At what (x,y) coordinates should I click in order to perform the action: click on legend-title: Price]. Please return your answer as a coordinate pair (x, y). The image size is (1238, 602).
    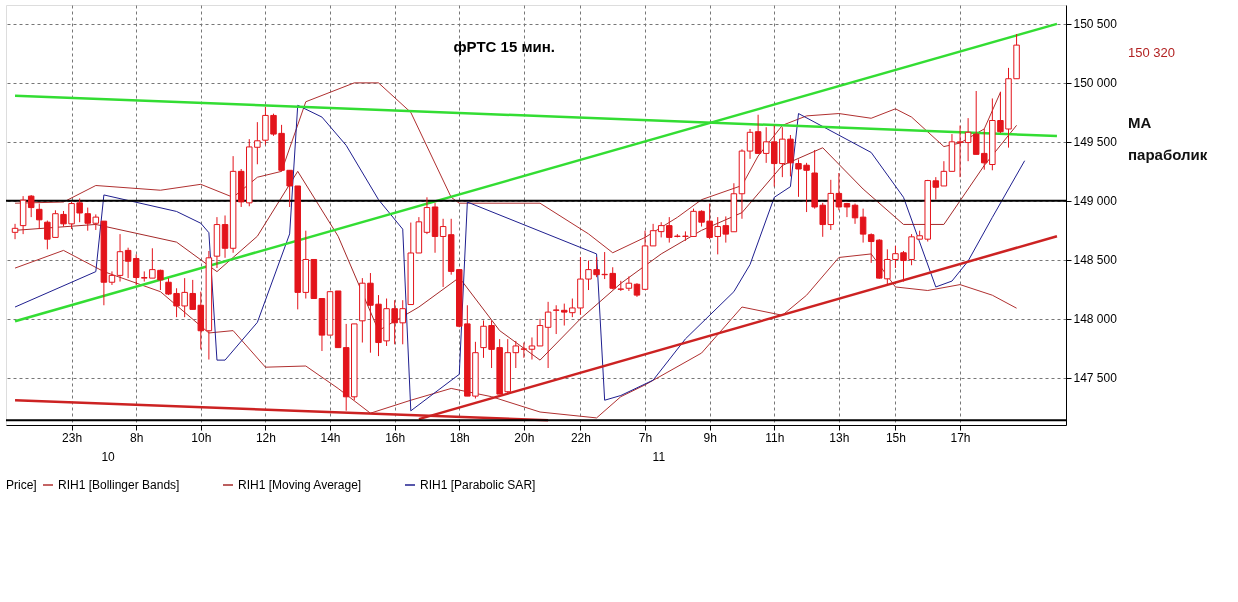
    Looking at the image, I should click on (21, 485).